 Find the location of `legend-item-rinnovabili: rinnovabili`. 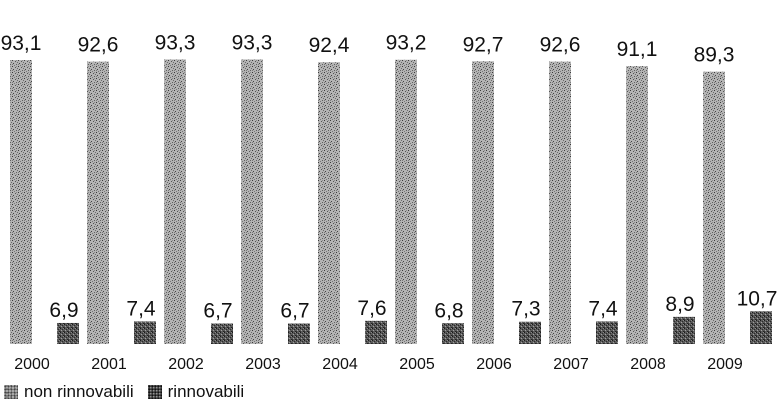

legend-item-rinnovabili: rinnovabili is located at coordinates (196, 392).